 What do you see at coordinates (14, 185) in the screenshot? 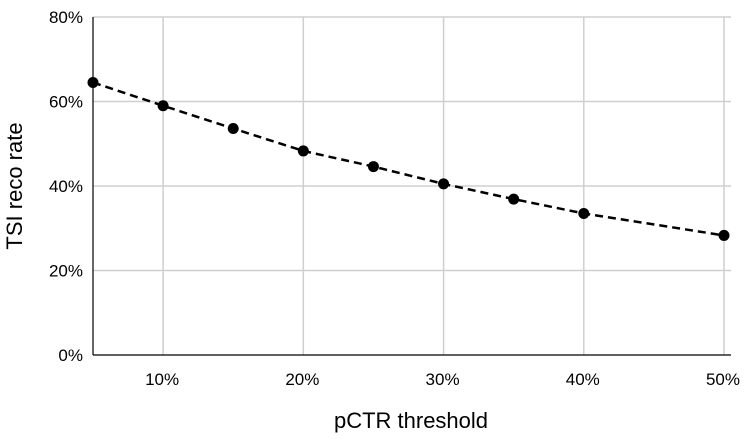
I see `y-axis-title: TSI reco rate` at bounding box center [14, 185].